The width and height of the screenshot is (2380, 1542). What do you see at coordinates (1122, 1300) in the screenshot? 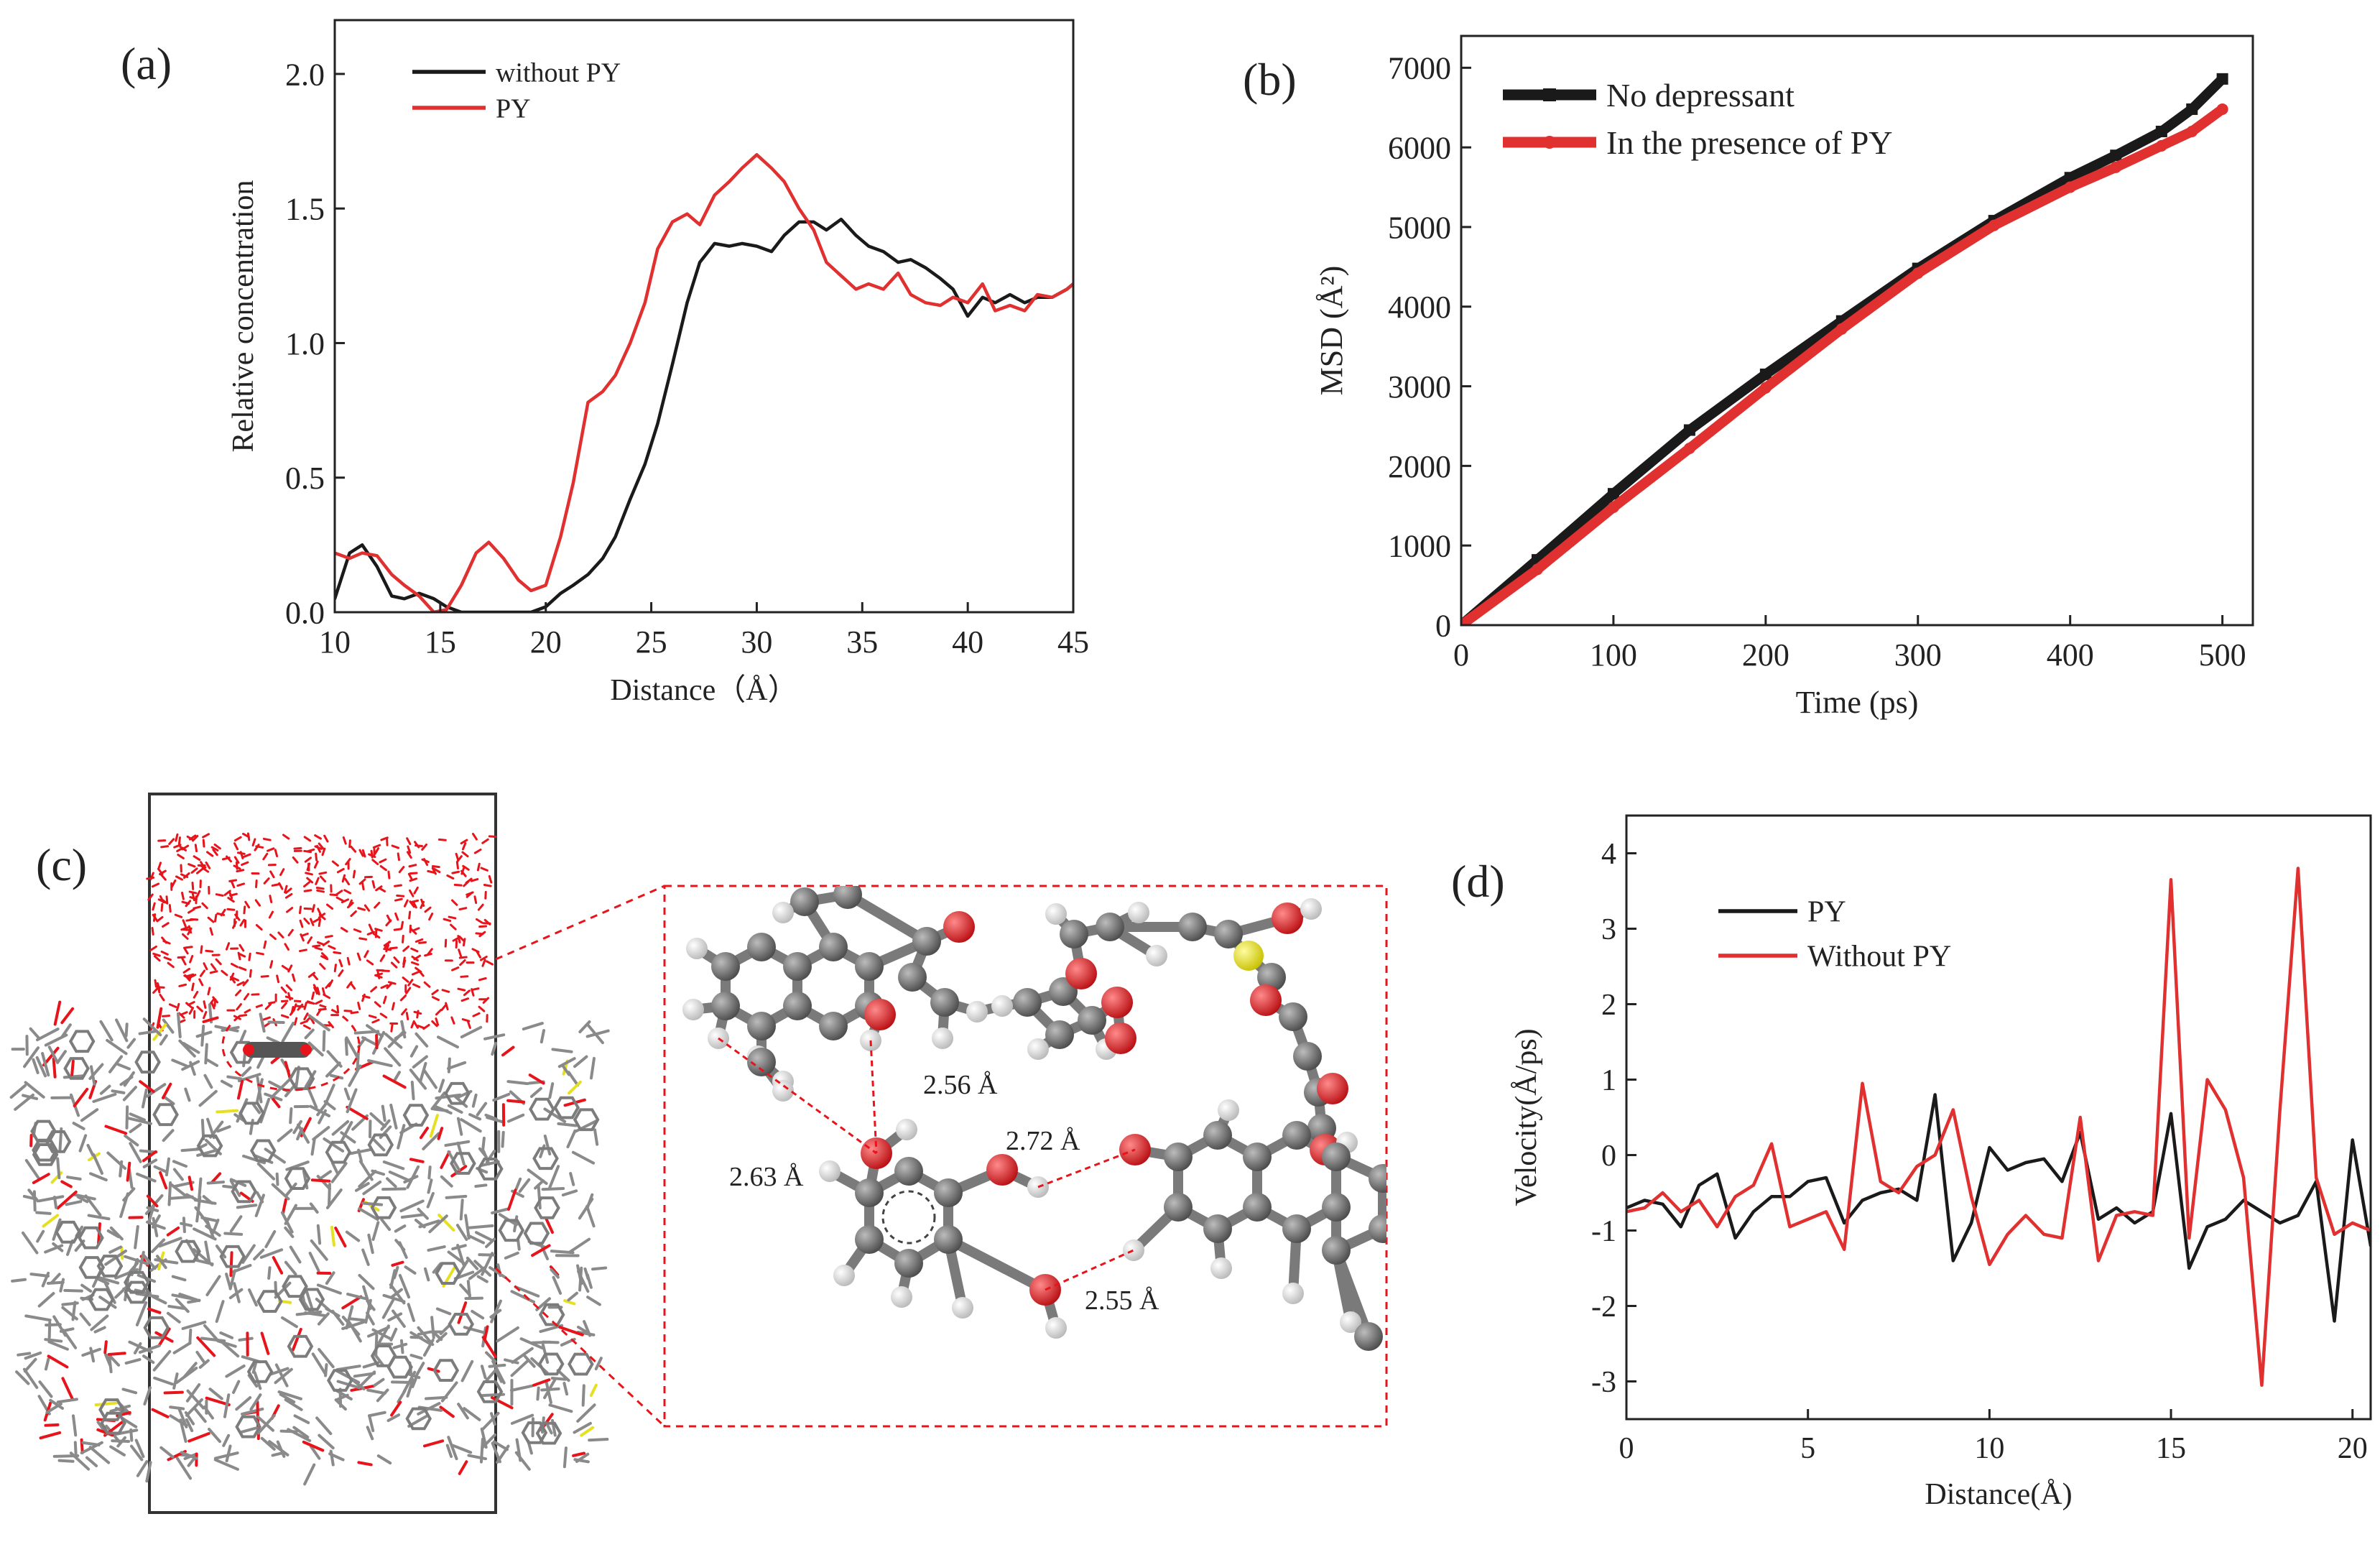
I see `hbond-distance-label: 2.55 Å` at bounding box center [1122, 1300].